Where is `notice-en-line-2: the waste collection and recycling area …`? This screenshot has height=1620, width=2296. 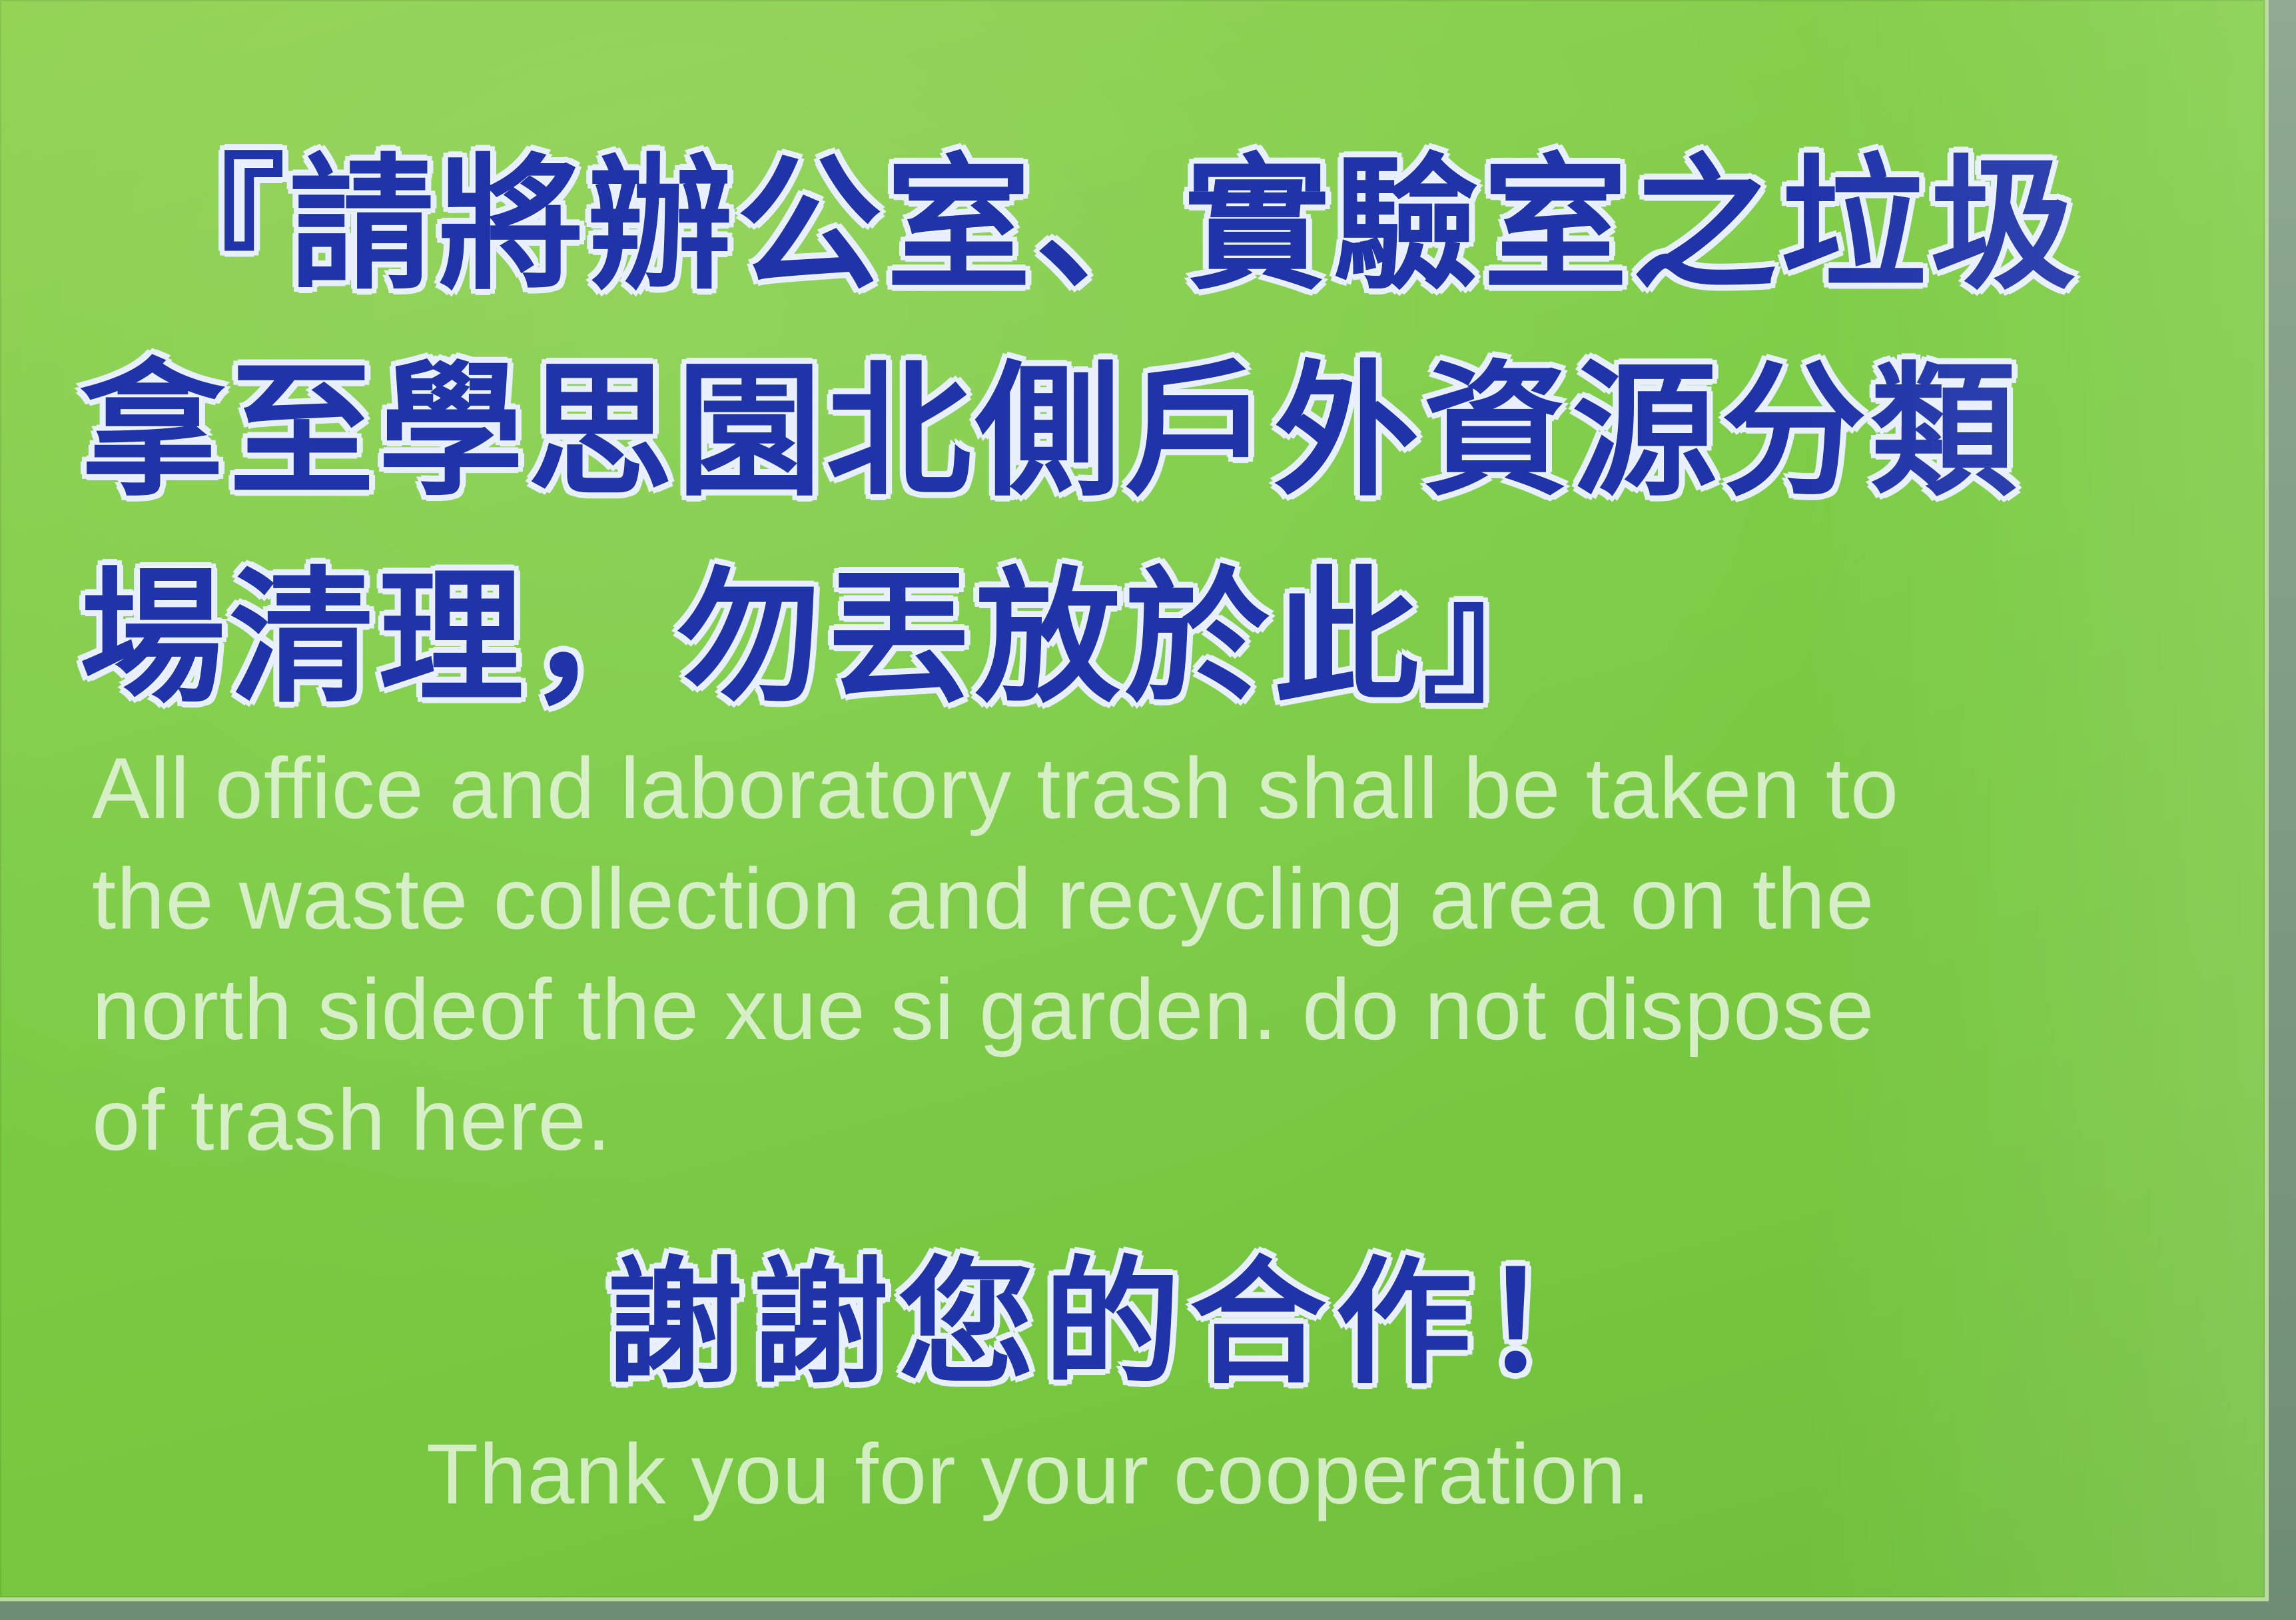
notice-en-line-2: the waste collection and recycling area … is located at coordinates (983, 898).